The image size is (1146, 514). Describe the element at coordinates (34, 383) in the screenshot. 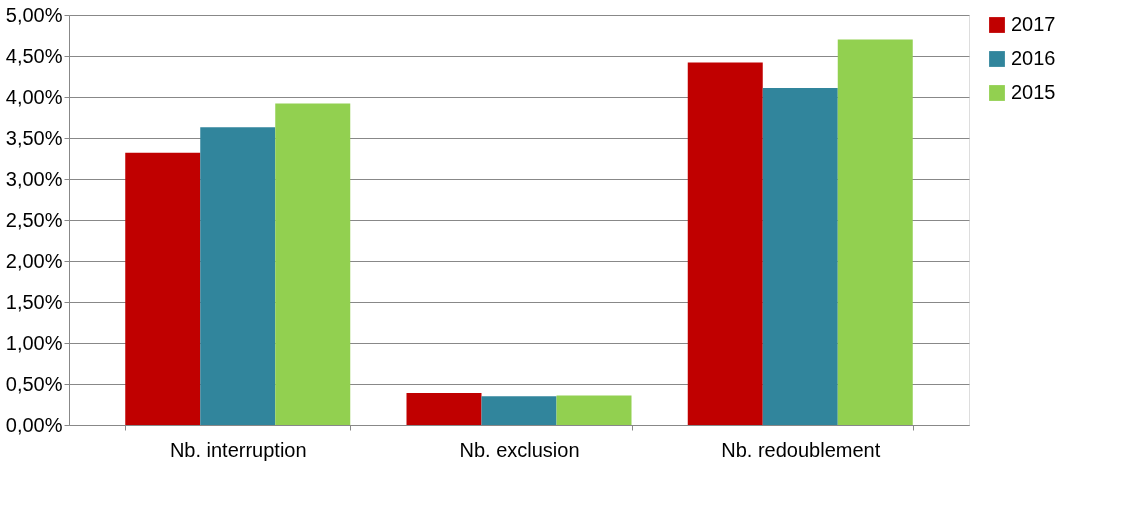

I see `y-tick-label: 0,50%` at that location.